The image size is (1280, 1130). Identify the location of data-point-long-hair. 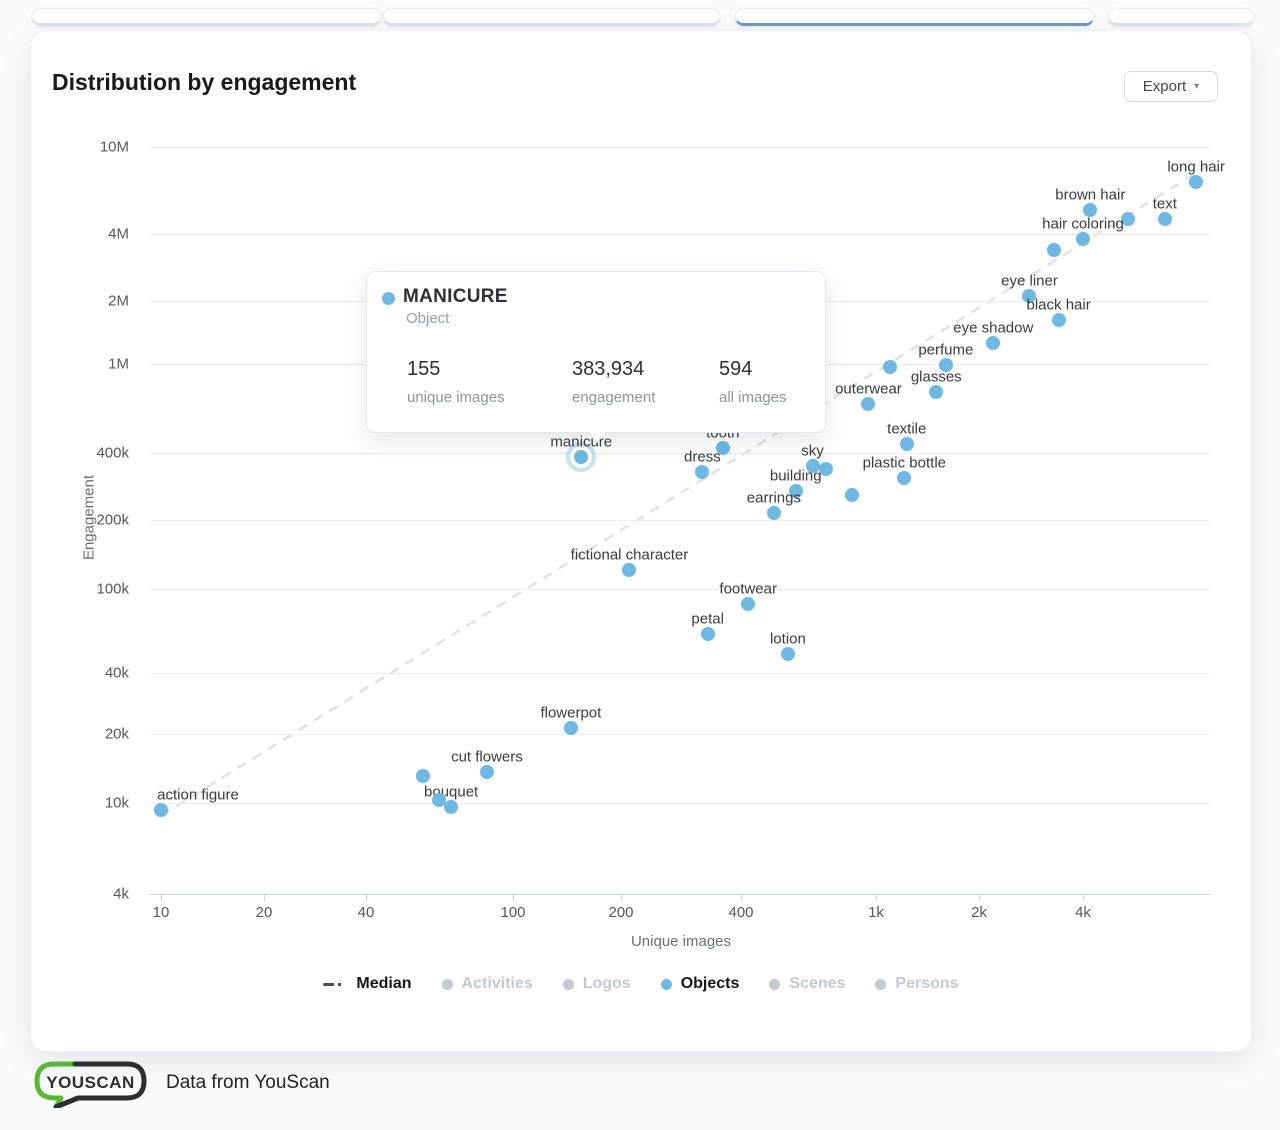
(1196, 182).